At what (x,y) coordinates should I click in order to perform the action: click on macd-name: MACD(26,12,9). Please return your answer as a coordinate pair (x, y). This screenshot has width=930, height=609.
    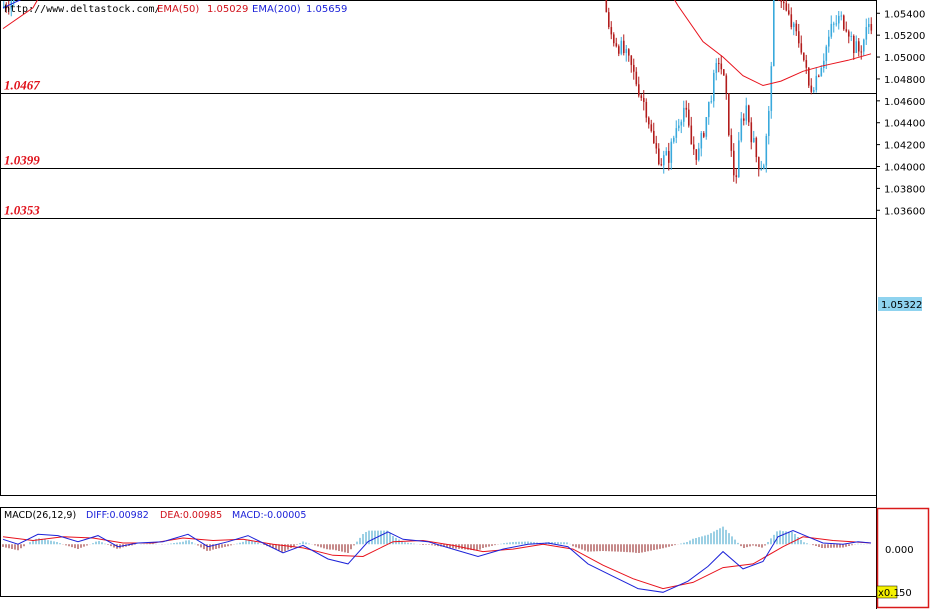
    Looking at the image, I should click on (40, 515).